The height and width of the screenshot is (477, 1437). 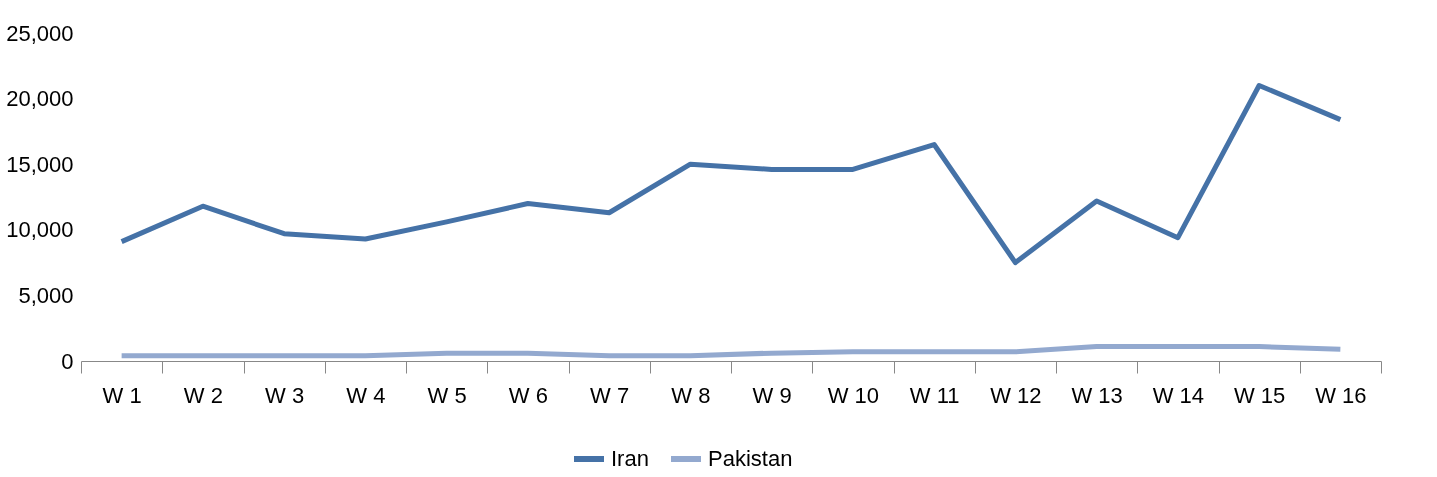 What do you see at coordinates (528, 395) in the screenshot?
I see `x-tick-label: W 6` at bounding box center [528, 395].